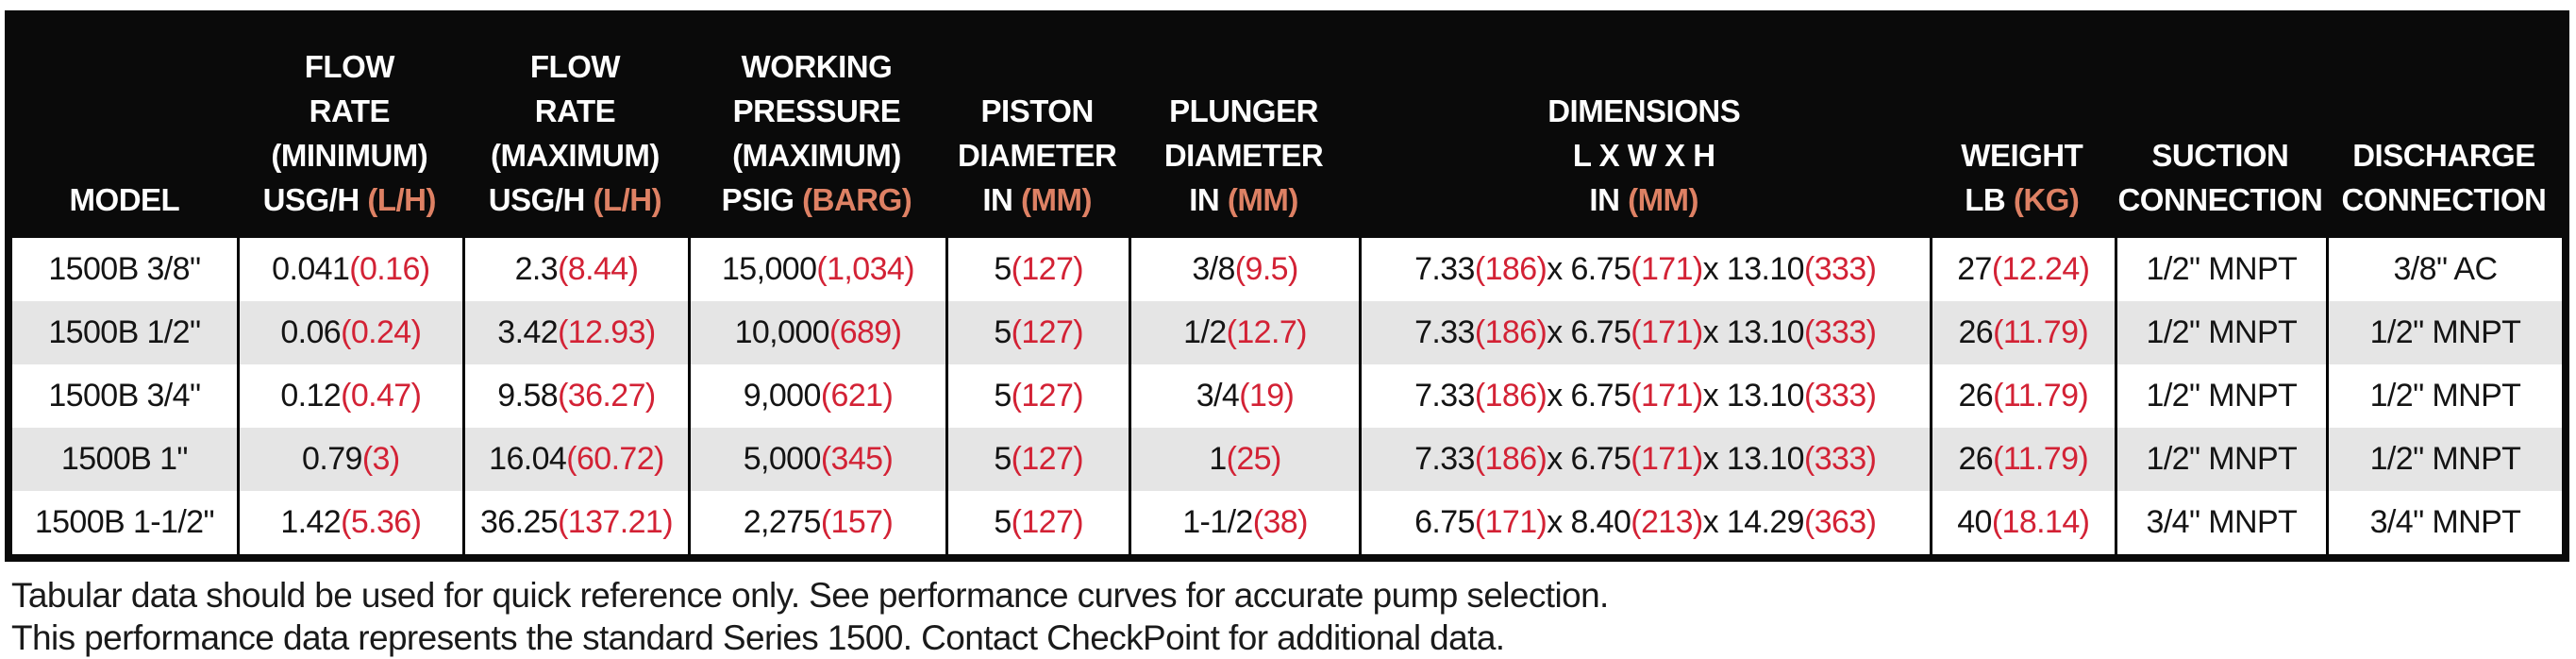  Describe the element at coordinates (2220, 177) in the screenshot. I see `column-header-suction: SUCTION CONNECTION` at that location.